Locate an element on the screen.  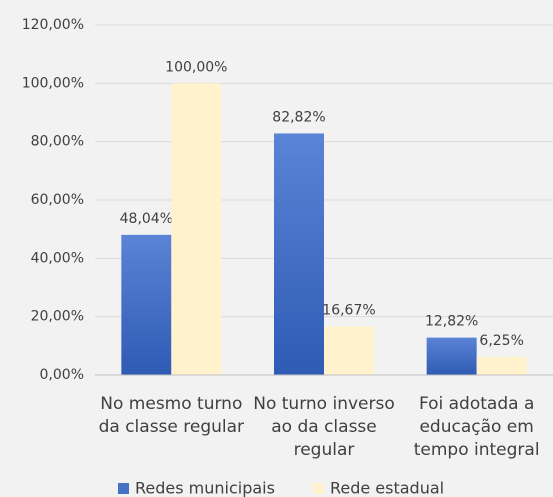
y-tick-label: 100,00% is located at coordinates (53, 83).